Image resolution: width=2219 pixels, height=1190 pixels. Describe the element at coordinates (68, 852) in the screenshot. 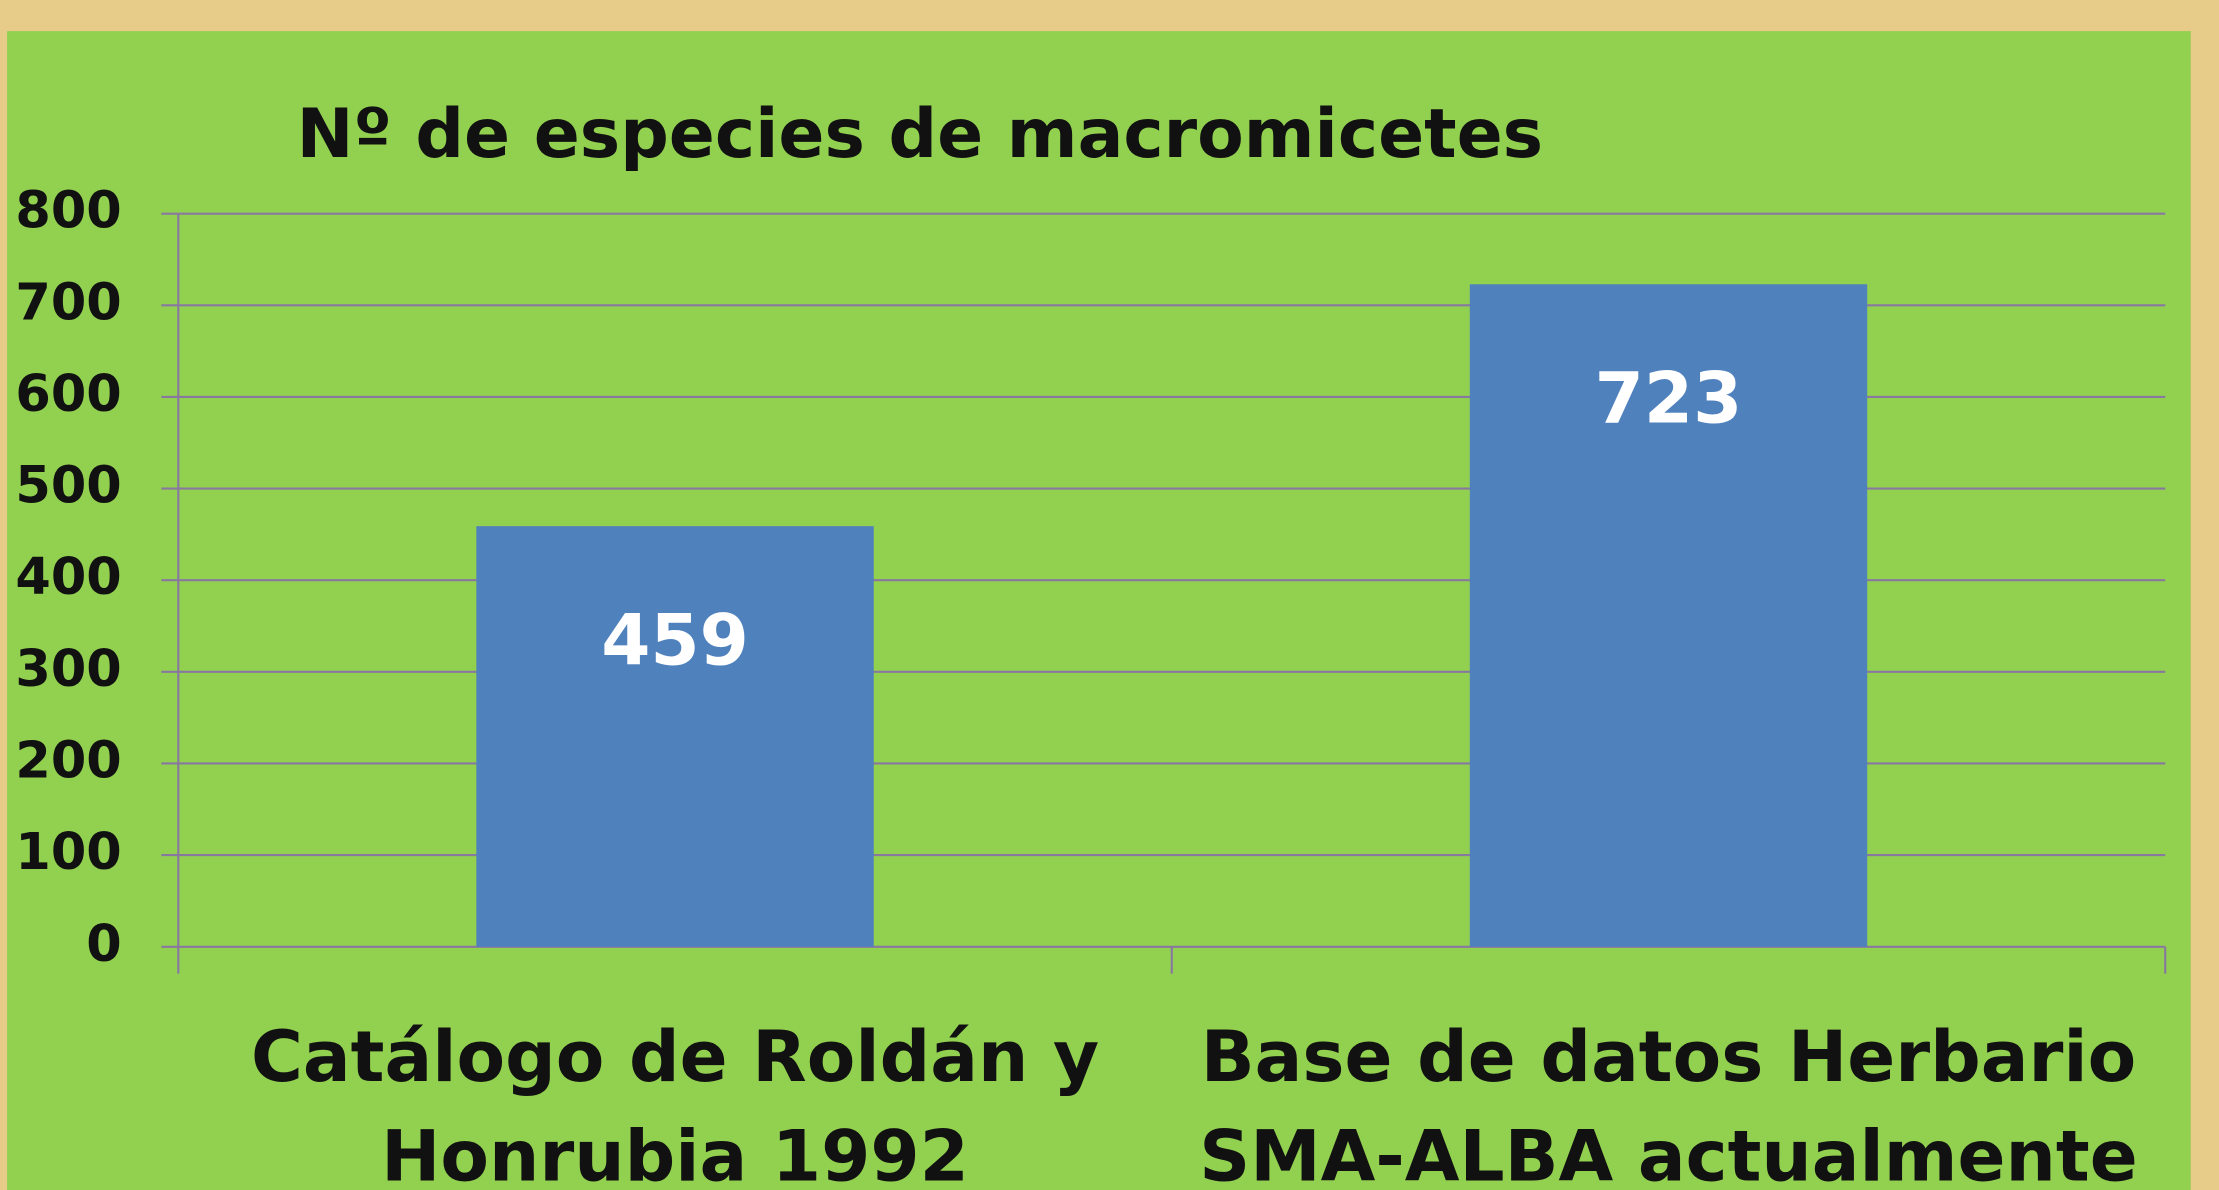

I see `y-tick-label: 100` at that location.